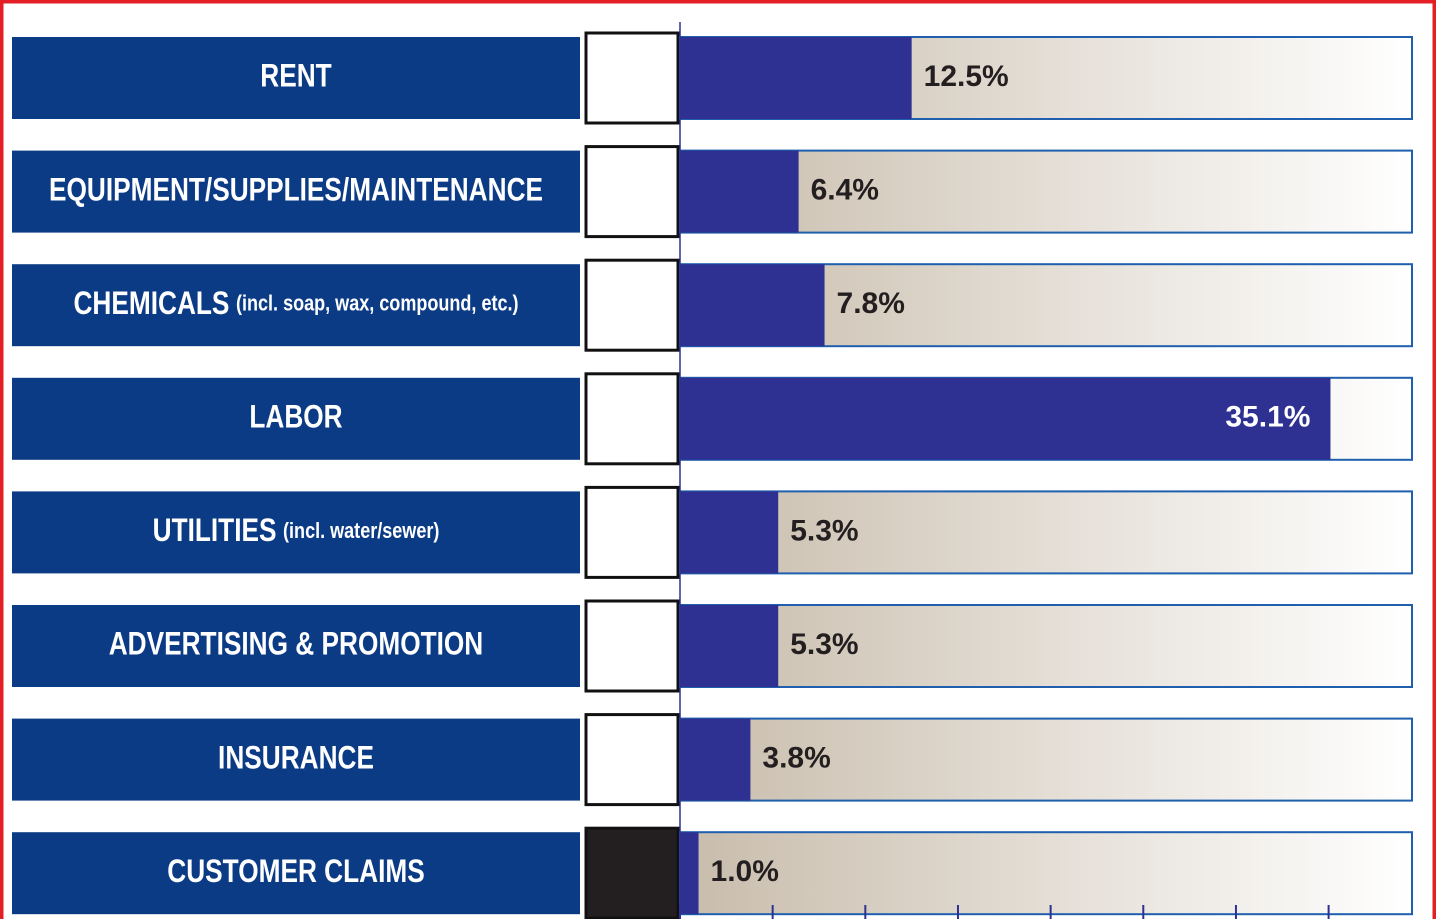  I want to click on category-label: RENT, so click(296, 76).